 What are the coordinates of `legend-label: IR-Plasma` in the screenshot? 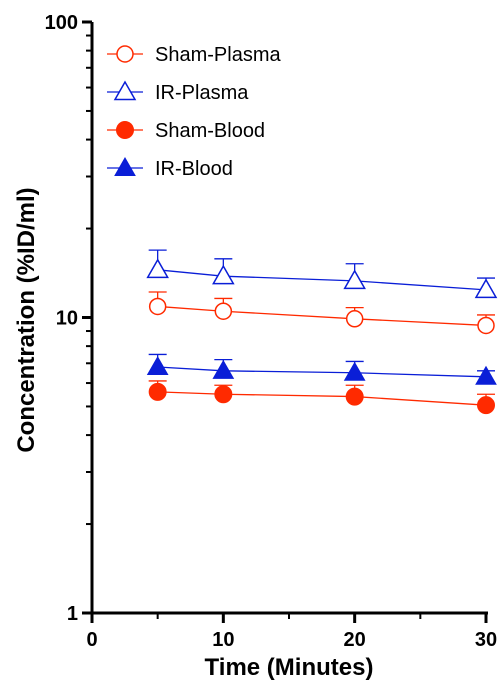 It's located at (202, 93).